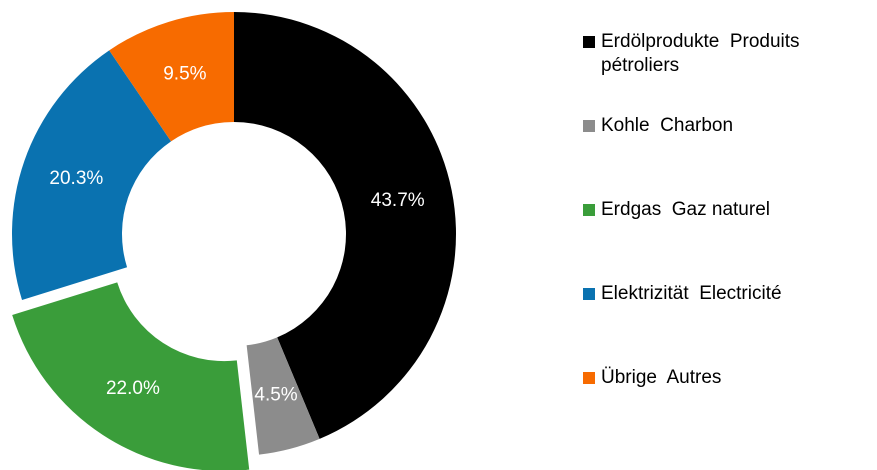  What do you see at coordinates (725, 378) in the screenshot?
I see `legend-item: Übrige Autres` at bounding box center [725, 378].